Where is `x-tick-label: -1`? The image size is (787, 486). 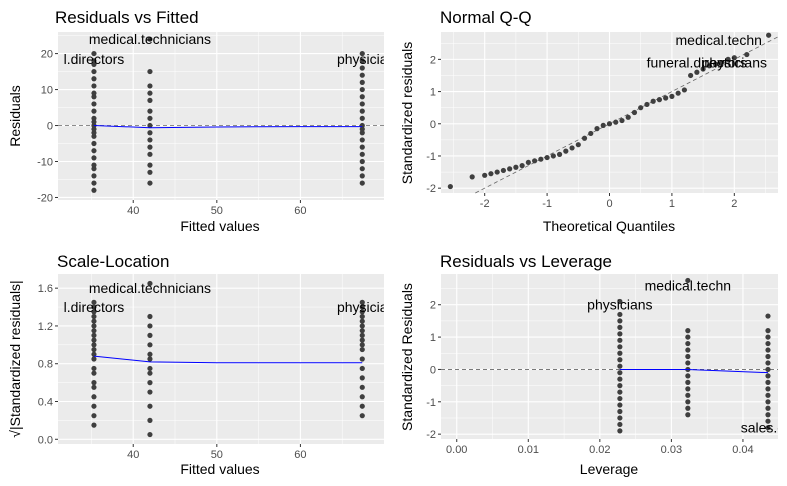 x-tick-label: -1 is located at coordinates (547, 204).